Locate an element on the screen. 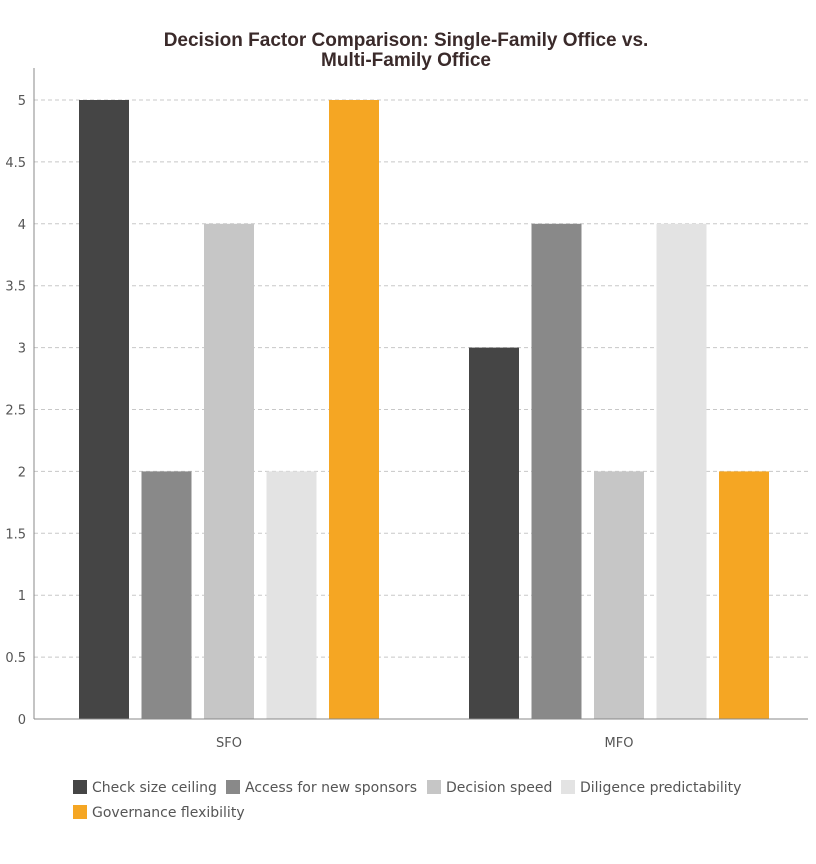 The width and height of the screenshot is (816, 864). y-tick-label: 3.5 is located at coordinates (15, 287).